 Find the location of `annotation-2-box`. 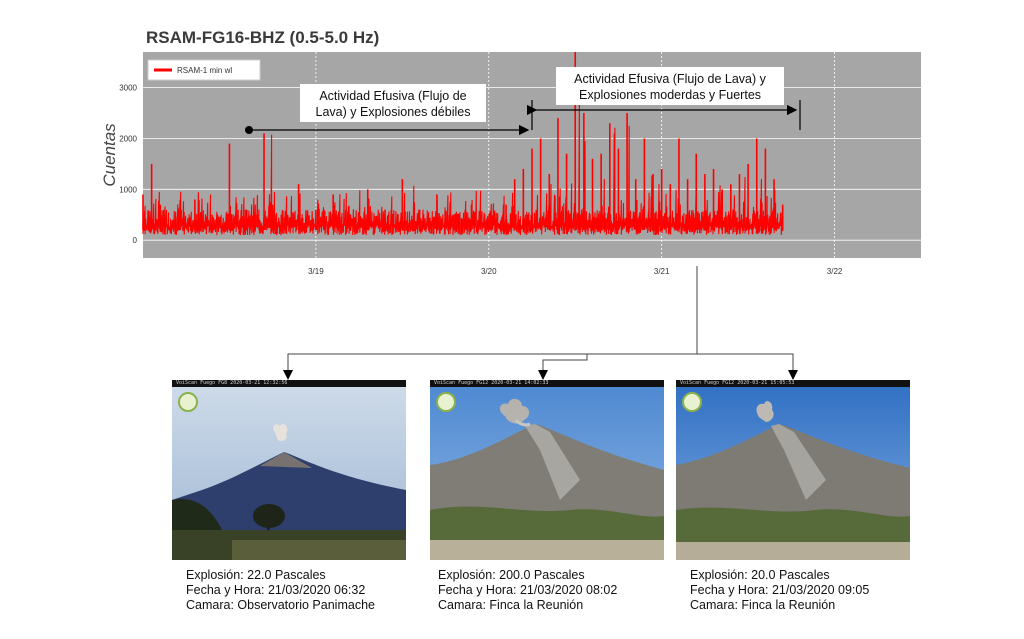

annotation-2-box is located at coordinates (670, 86).